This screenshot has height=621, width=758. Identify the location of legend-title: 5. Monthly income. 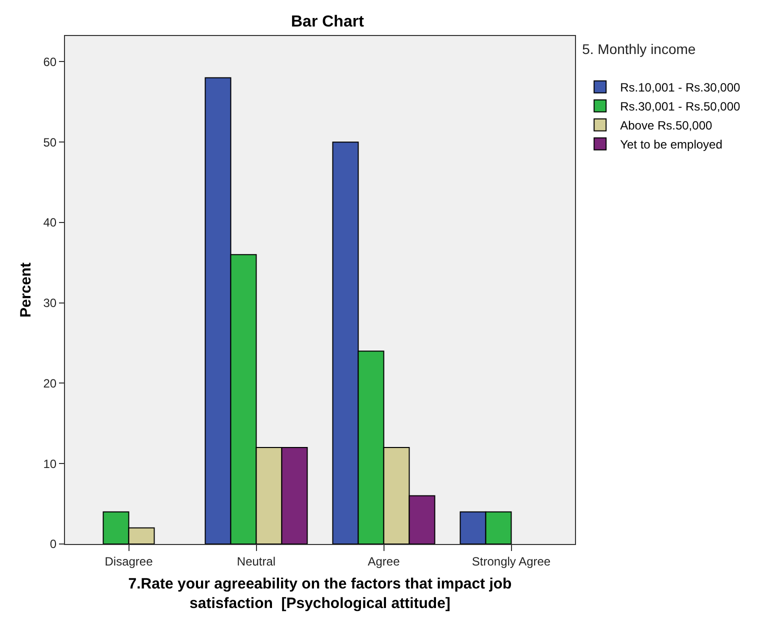
(639, 49).